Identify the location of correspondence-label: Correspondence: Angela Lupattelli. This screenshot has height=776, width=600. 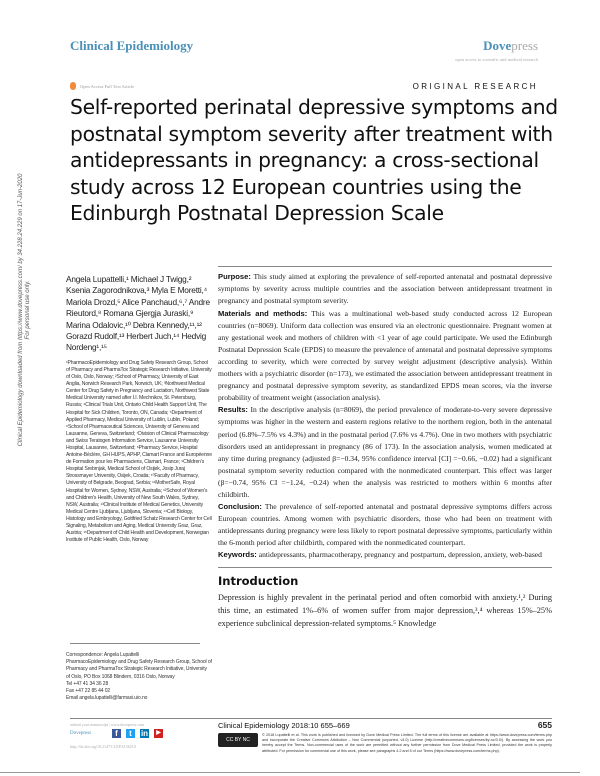
(103, 655).